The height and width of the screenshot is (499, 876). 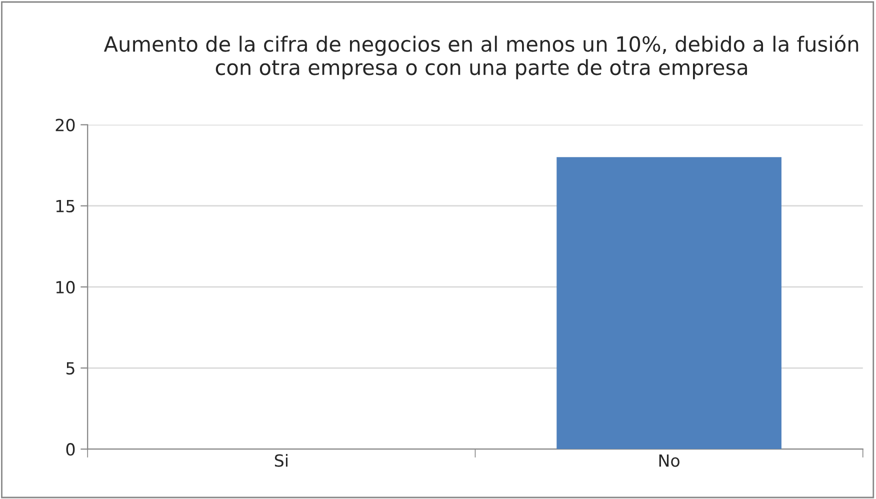 What do you see at coordinates (669, 460) in the screenshot?
I see `x-tick-label: No` at bounding box center [669, 460].